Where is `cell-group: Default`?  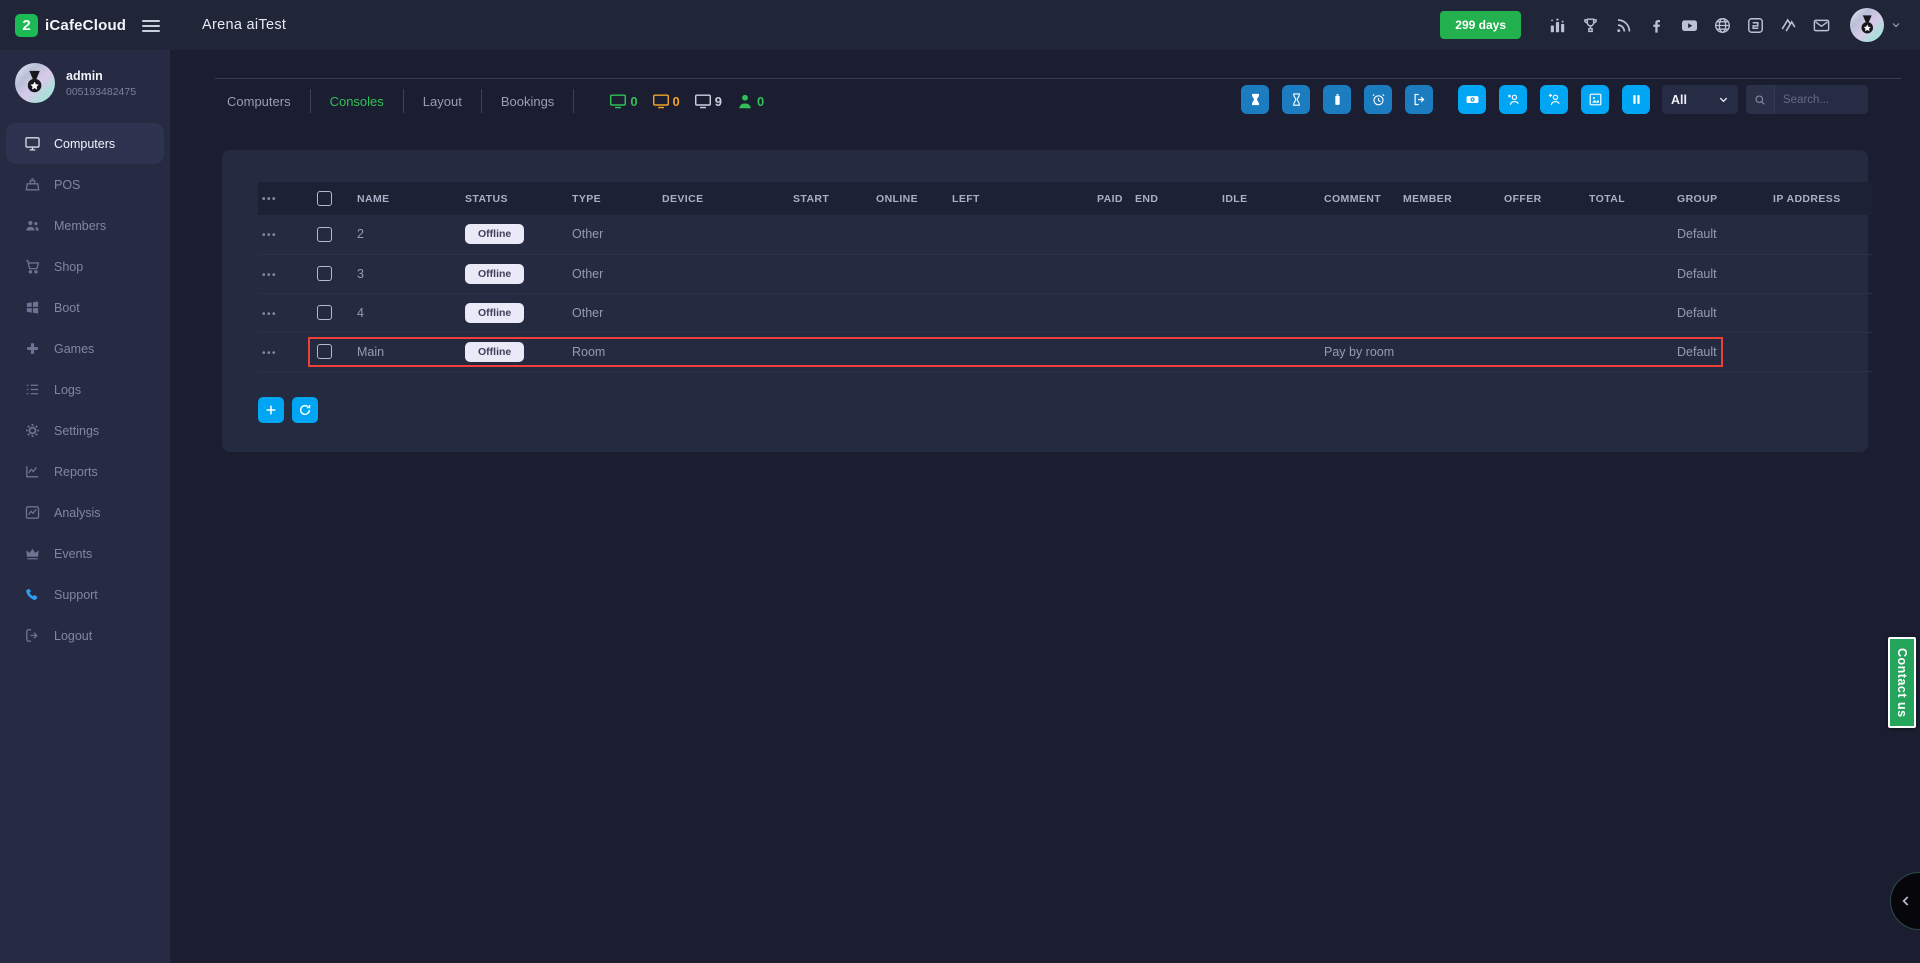 cell-group: Default is located at coordinates (1721, 235).